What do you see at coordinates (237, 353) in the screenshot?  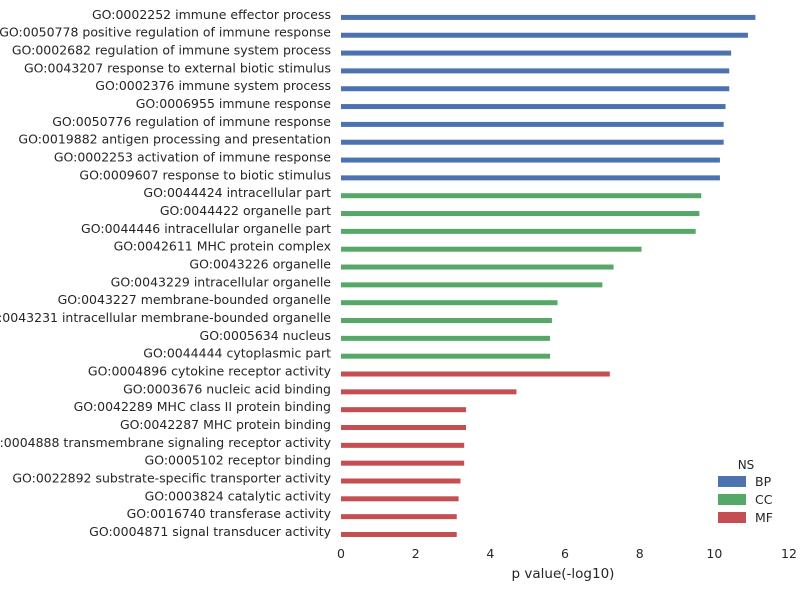 I see `category-label-20: GO:0044444 cytoplasmic part` at bounding box center [237, 353].